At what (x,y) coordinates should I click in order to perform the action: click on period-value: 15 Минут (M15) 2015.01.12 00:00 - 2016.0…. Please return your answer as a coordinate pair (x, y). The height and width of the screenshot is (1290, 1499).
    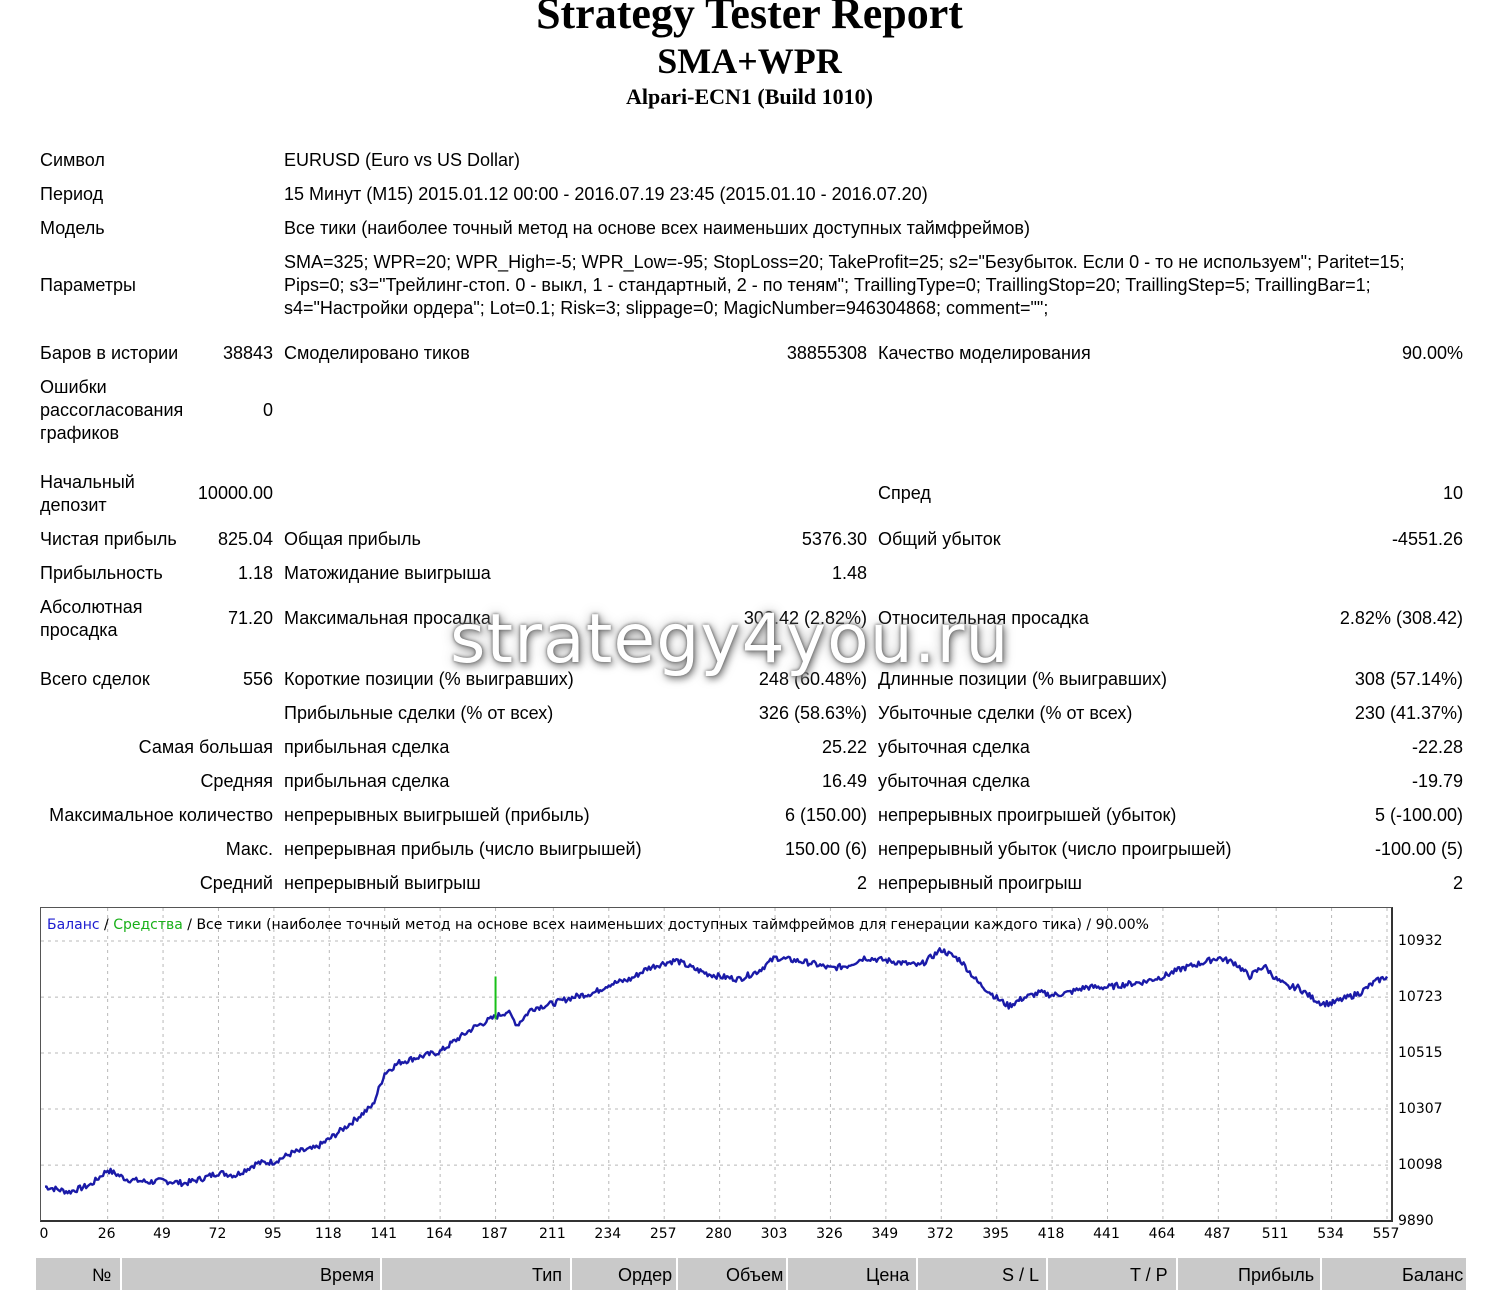
    Looking at the image, I should click on (606, 194).